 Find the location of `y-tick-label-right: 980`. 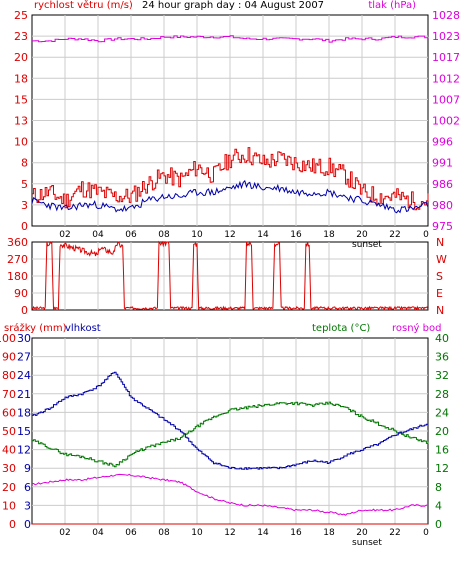

y-tick-label-right: 980 is located at coordinates (442, 205).